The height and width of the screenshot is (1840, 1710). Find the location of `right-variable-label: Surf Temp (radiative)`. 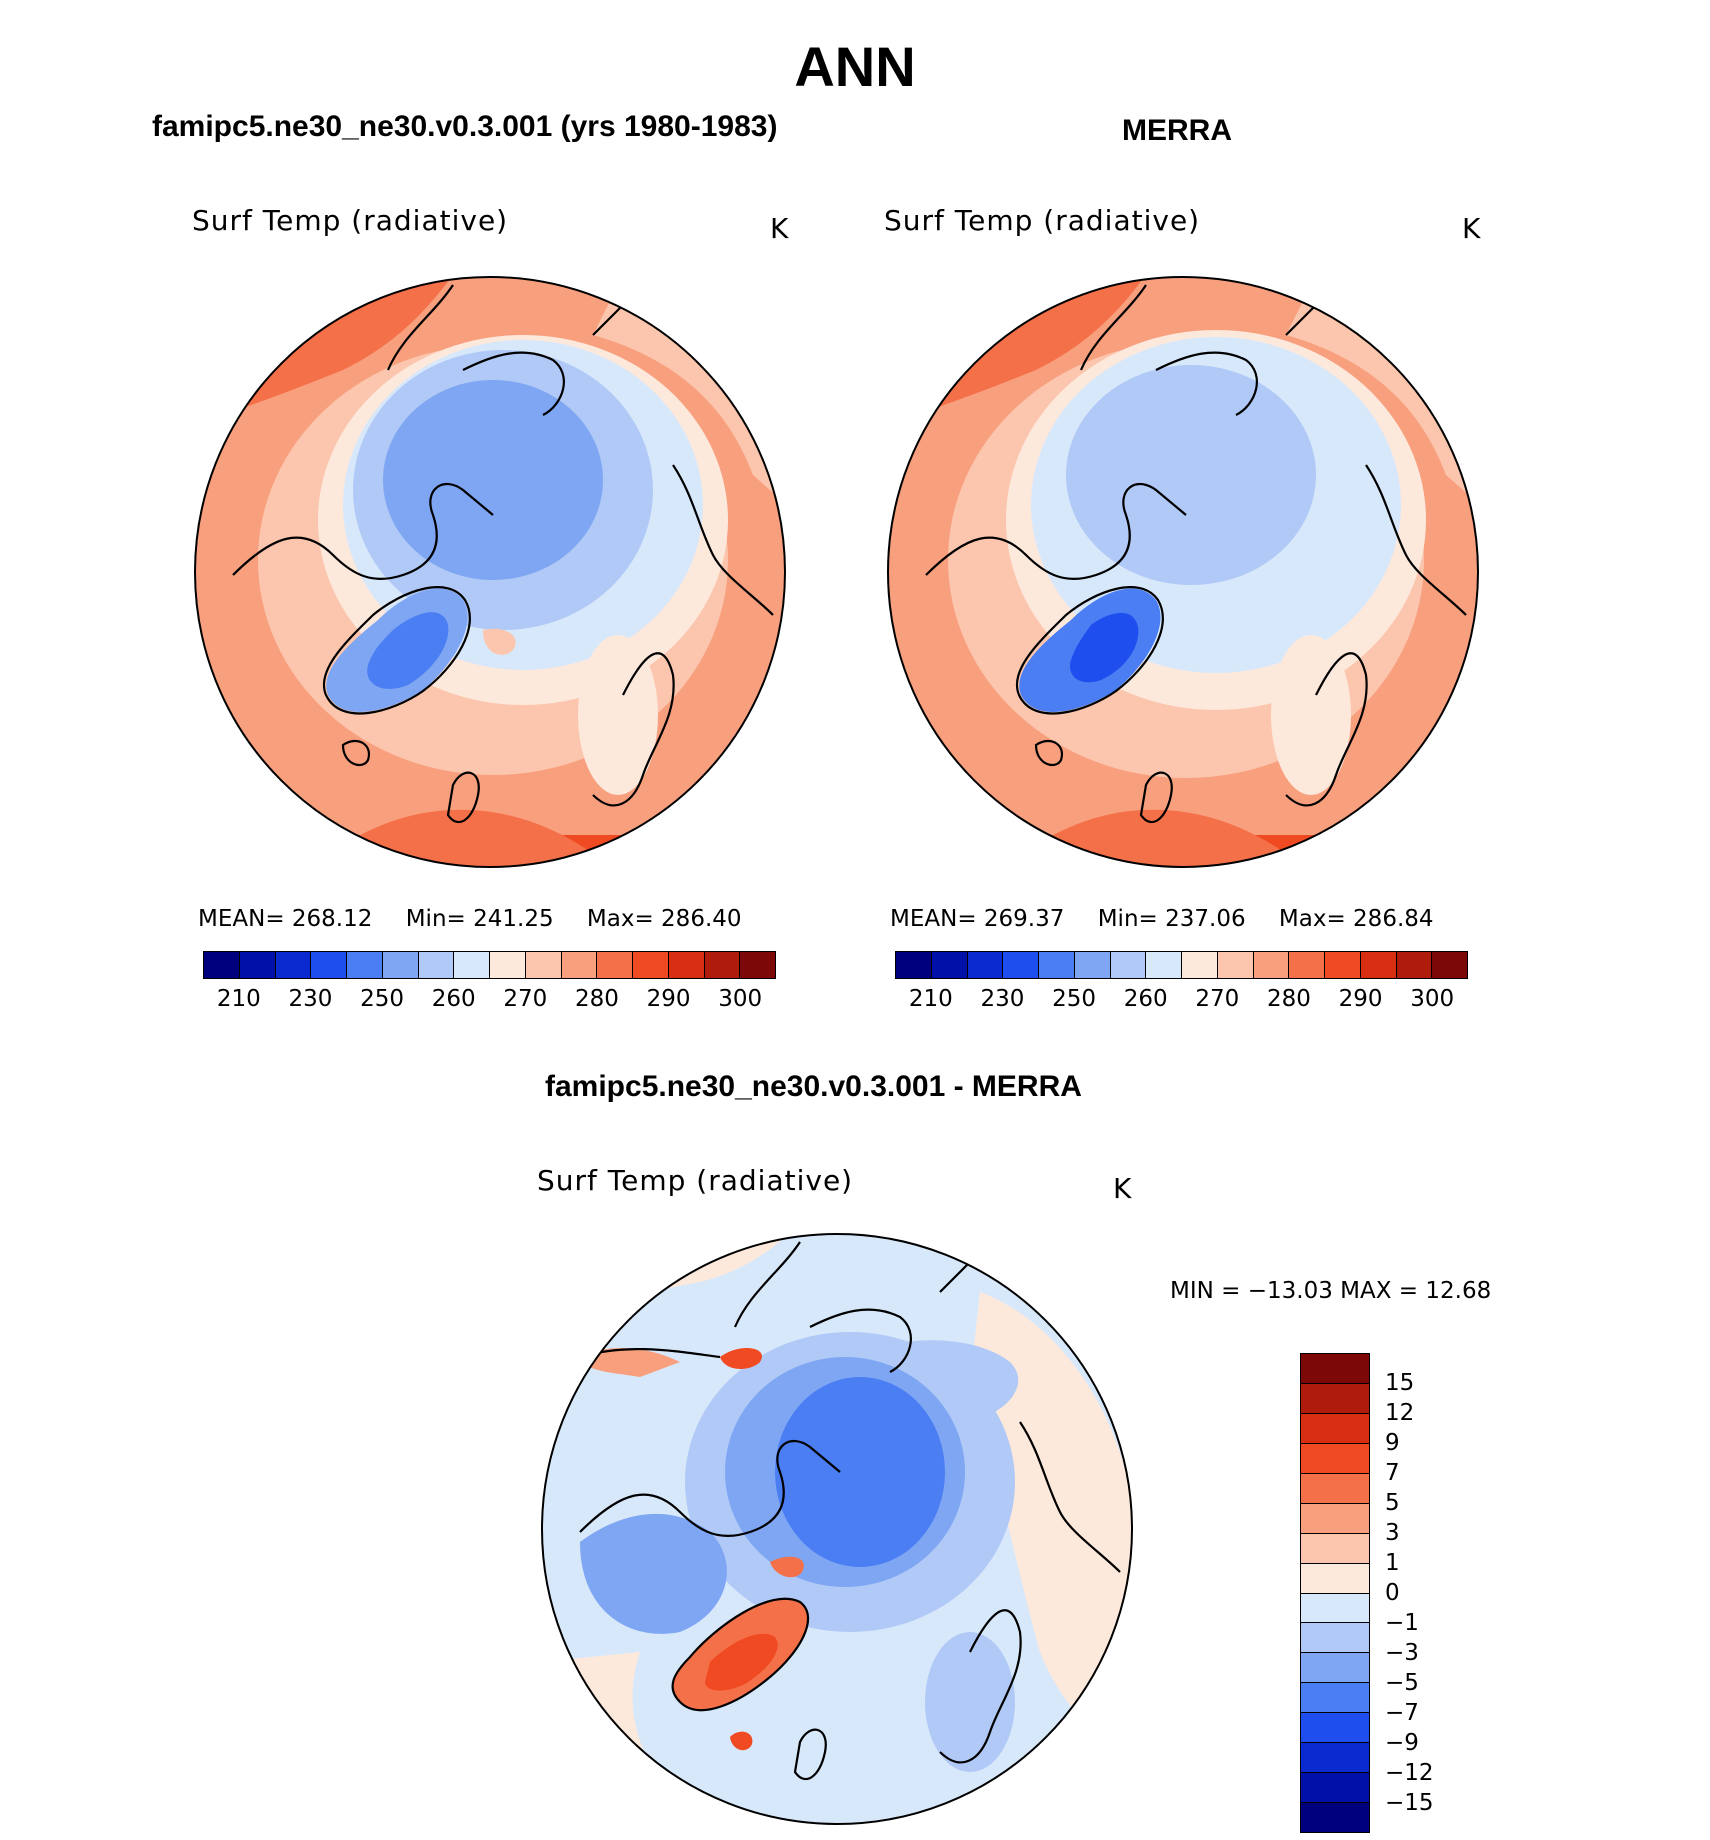

right-variable-label: Surf Temp (radiative) is located at coordinates (1042, 220).